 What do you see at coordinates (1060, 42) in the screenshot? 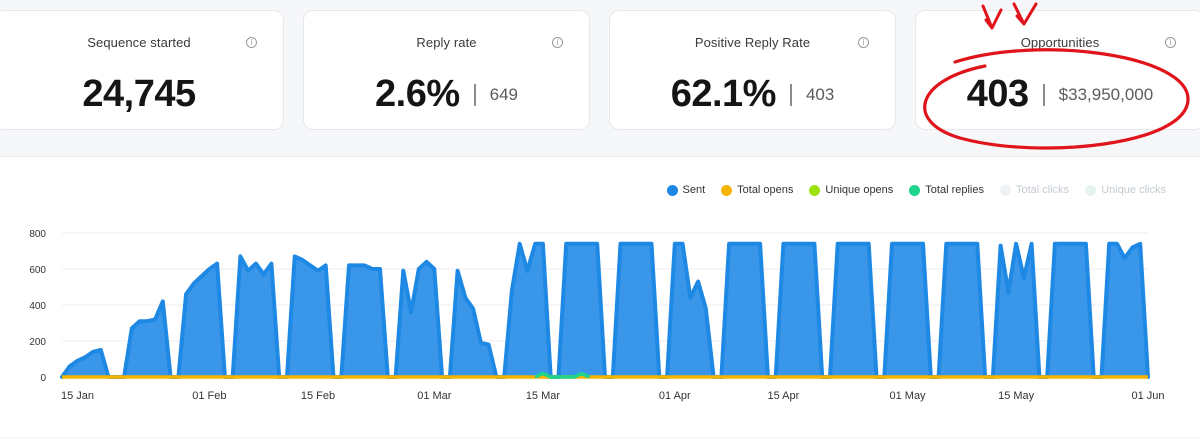
I see `card-label: Opportunities` at bounding box center [1060, 42].